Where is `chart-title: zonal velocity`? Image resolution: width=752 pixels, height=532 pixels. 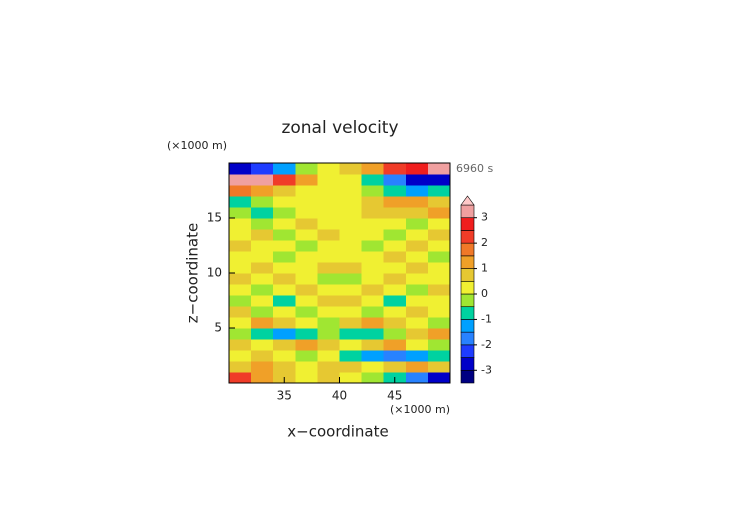
chart-title: zonal velocity is located at coordinates (339, 128).